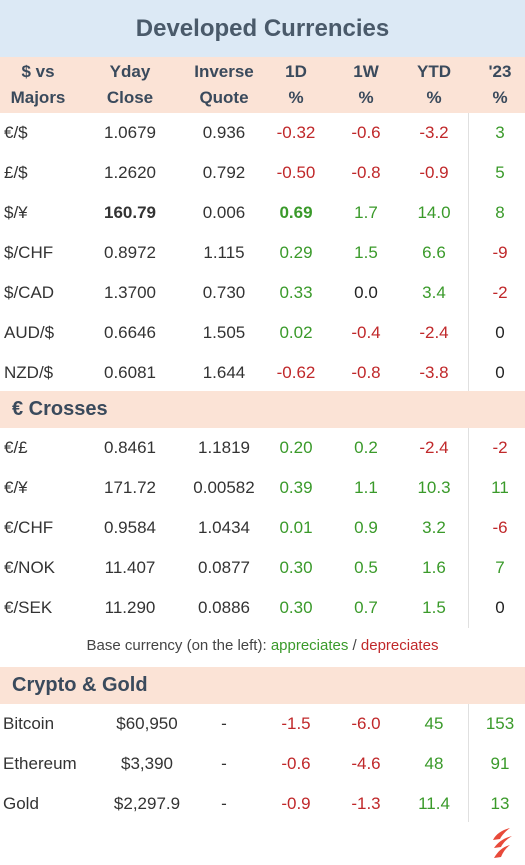 Image resolution: width=525 pixels, height=865 pixels. What do you see at coordinates (262, 133) in the screenshot?
I see `table-row: €/$ 1.0679 0.936 -0.32 -0.6 -3.2 3` at bounding box center [262, 133].